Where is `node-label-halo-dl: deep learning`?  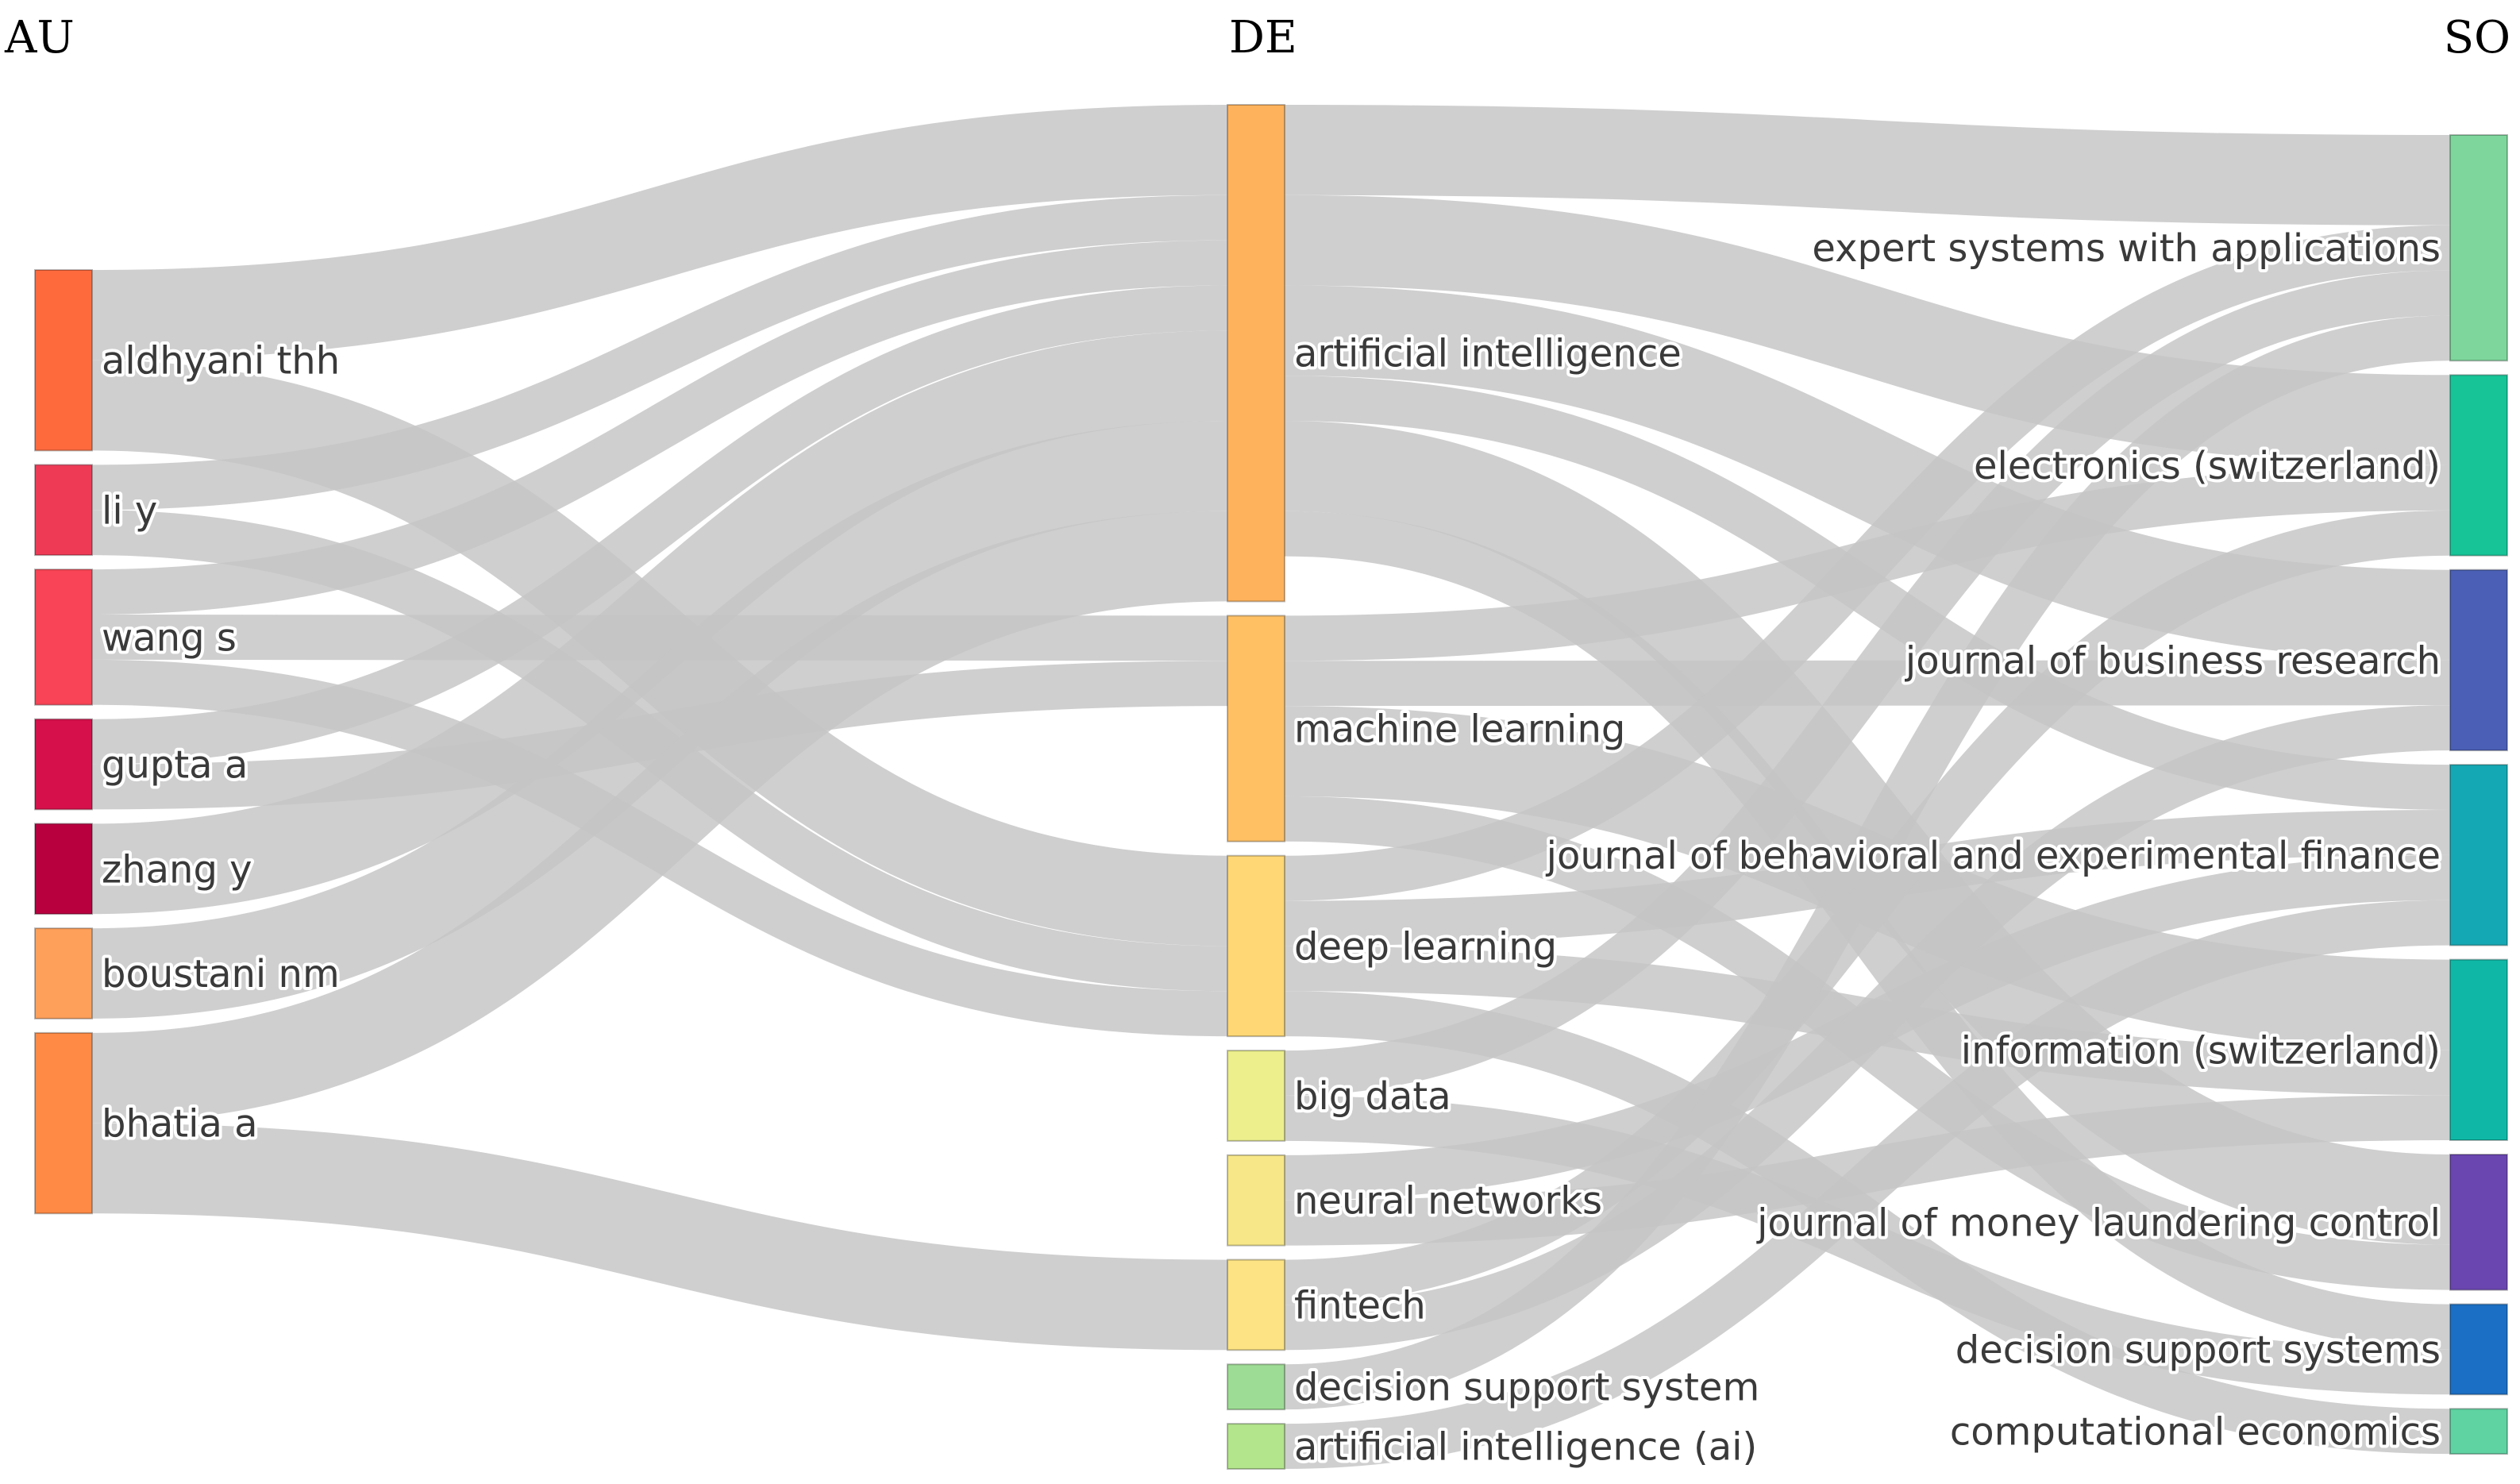
node-label-halo-dl: deep learning is located at coordinates (1425, 947).